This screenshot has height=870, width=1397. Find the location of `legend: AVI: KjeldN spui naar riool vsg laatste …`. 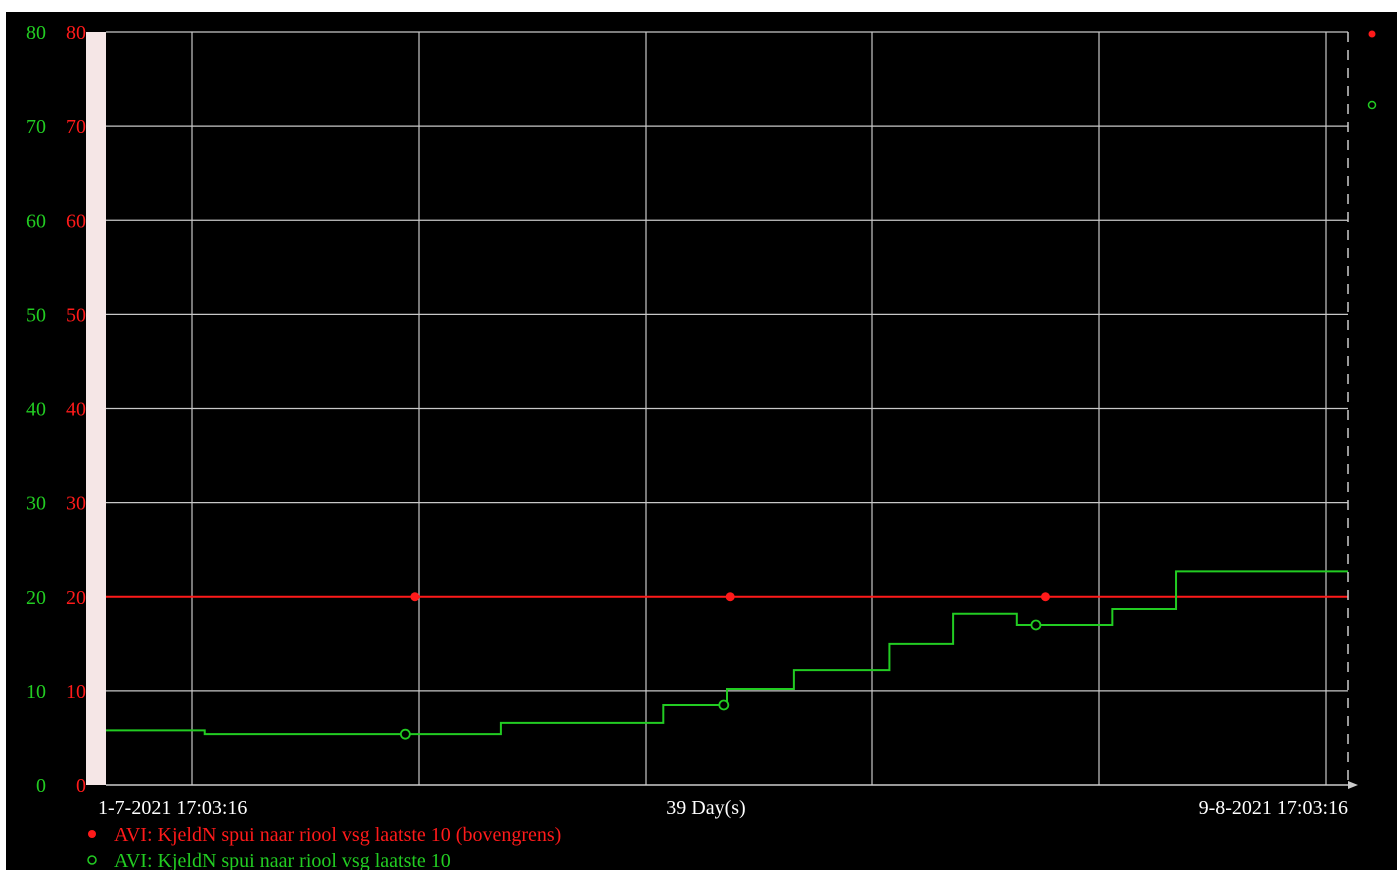

legend: AVI: KjeldN spui naar riool vsg laatste … is located at coordinates (324, 847).